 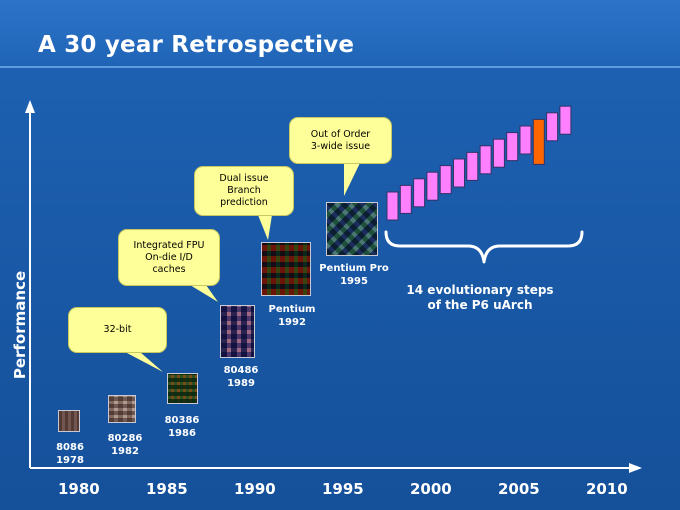 What do you see at coordinates (244, 202) in the screenshot?
I see `callout-line: prediction` at bounding box center [244, 202].